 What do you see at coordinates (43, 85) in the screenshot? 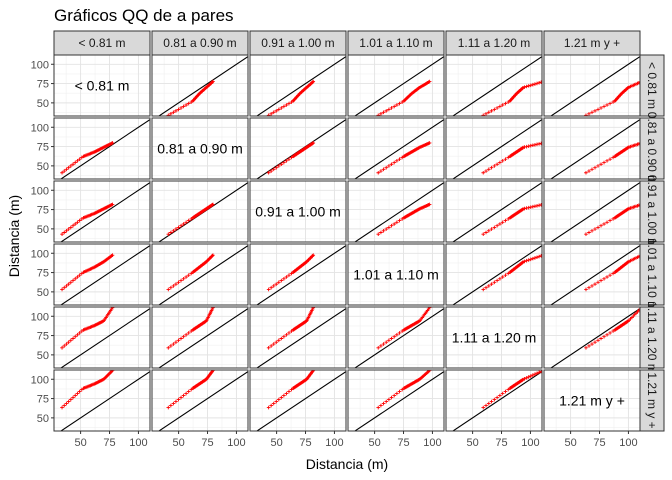
I see `y-tick-label: 75` at bounding box center [43, 85].